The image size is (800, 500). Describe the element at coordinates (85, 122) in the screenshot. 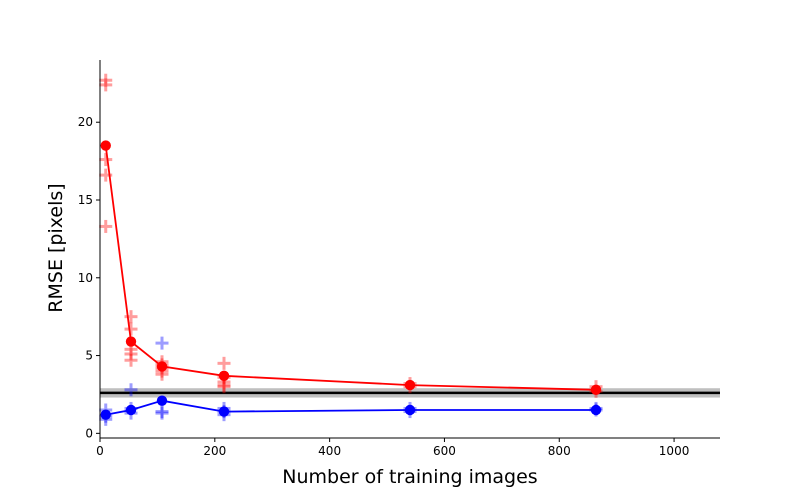

I see `y-tick-label: 20` at that location.